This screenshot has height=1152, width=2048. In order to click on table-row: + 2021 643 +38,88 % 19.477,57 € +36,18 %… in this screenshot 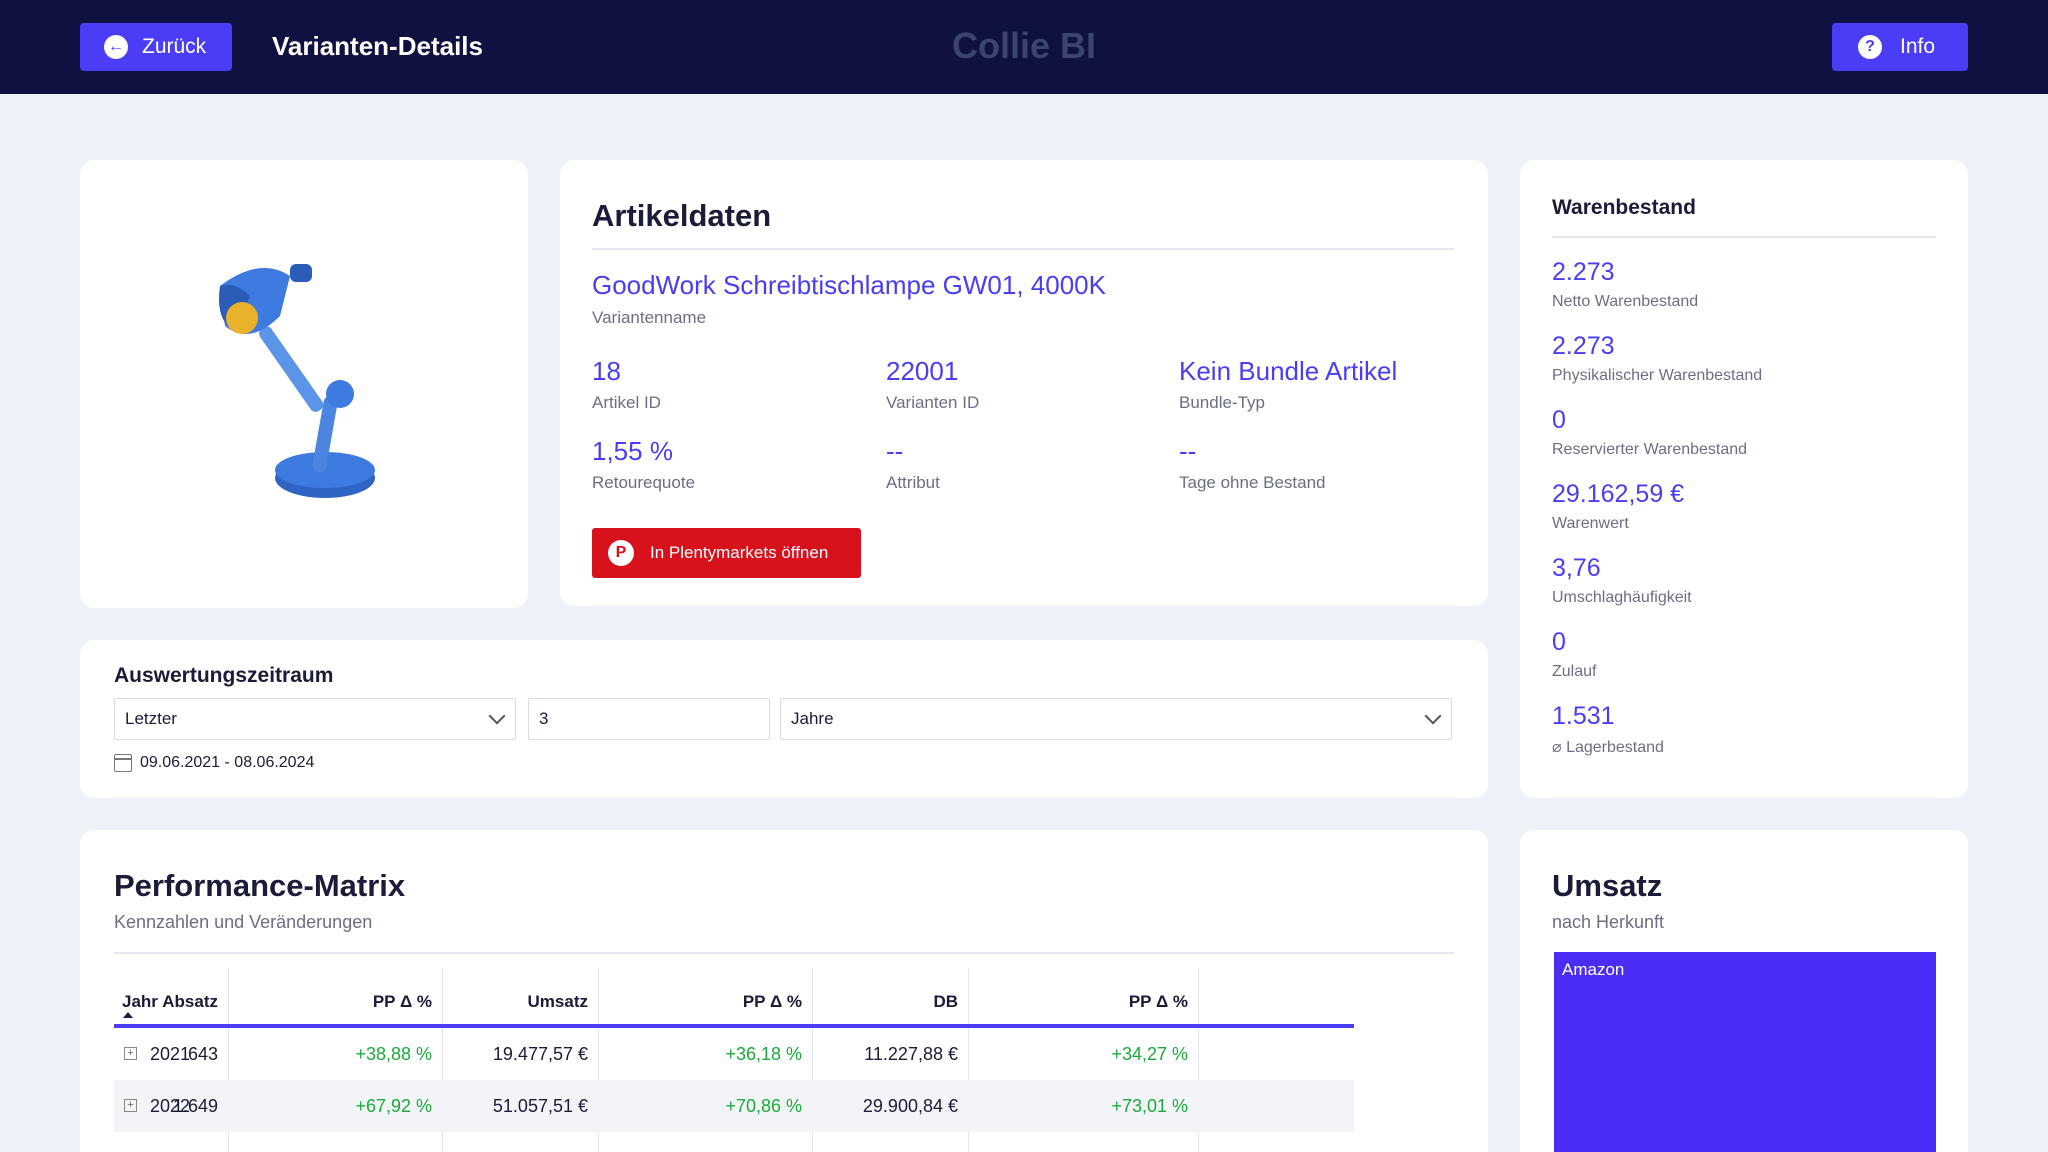, I will do `click(734, 1054)`.